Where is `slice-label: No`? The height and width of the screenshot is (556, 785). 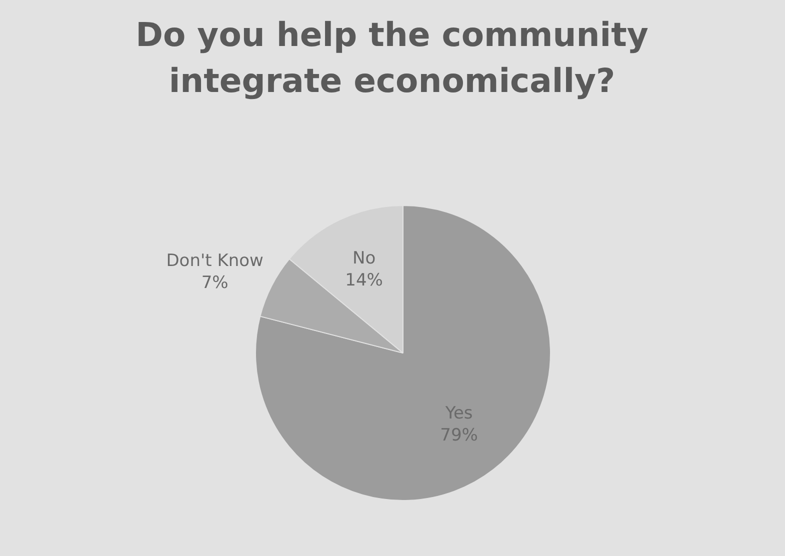
slice-label: No is located at coordinates (364, 258).